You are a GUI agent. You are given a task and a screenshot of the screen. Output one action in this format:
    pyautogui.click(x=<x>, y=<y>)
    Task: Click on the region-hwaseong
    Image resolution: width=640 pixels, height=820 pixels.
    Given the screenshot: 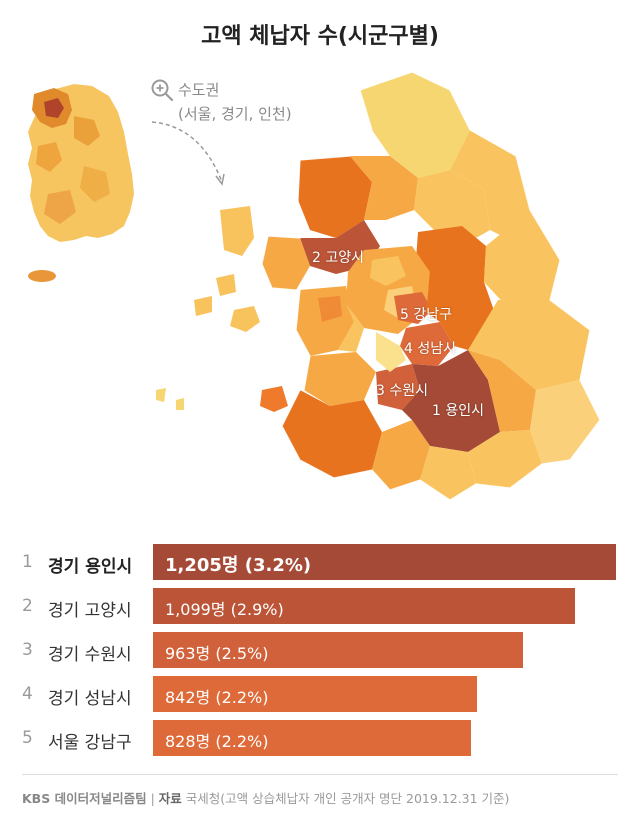 What is the action you would take?
    pyautogui.click(x=332, y=434)
    